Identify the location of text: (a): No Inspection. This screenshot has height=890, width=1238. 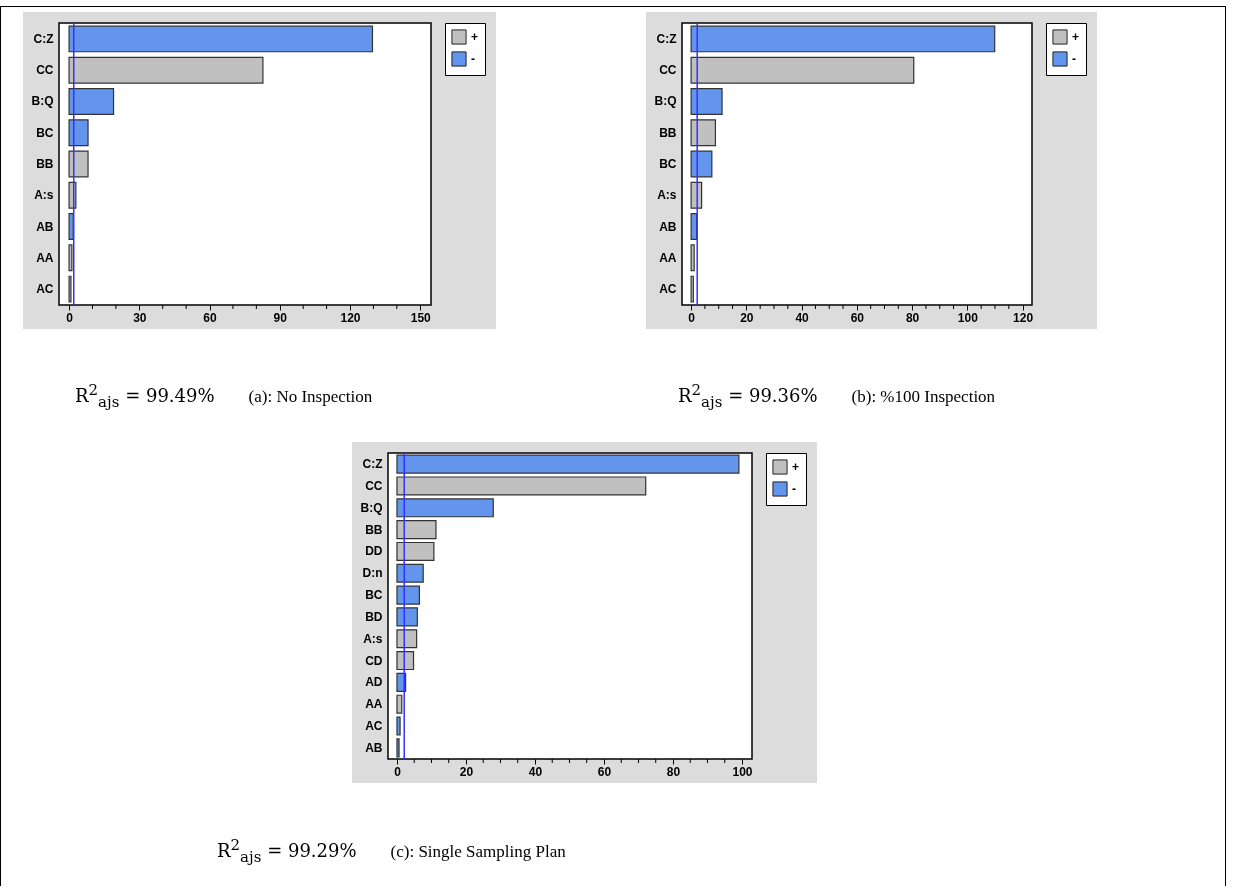
(310, 396).